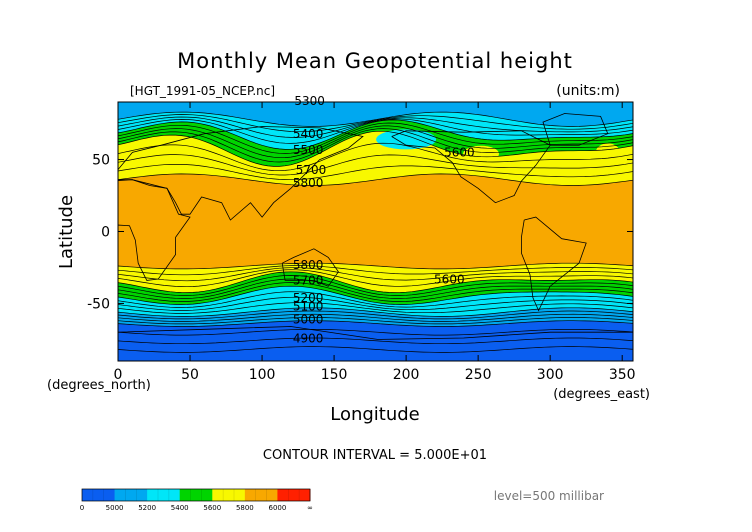  Describe the element at coordinates (308, 150) in the screenshot. I see `contour-label: 5500` at that location.